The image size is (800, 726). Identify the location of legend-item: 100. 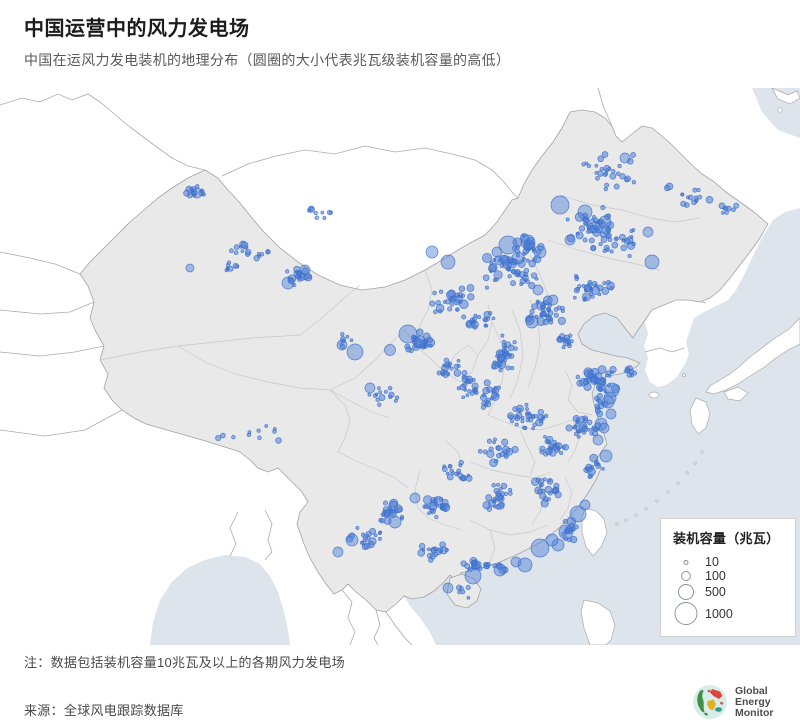
(729, 576).